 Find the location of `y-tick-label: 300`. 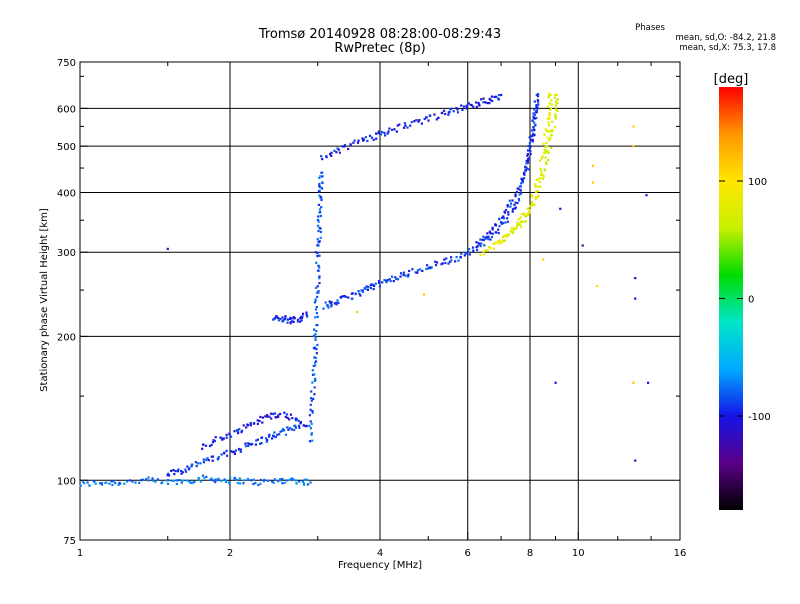

y-tick-label: 300 is located at coordinates (66, 253).